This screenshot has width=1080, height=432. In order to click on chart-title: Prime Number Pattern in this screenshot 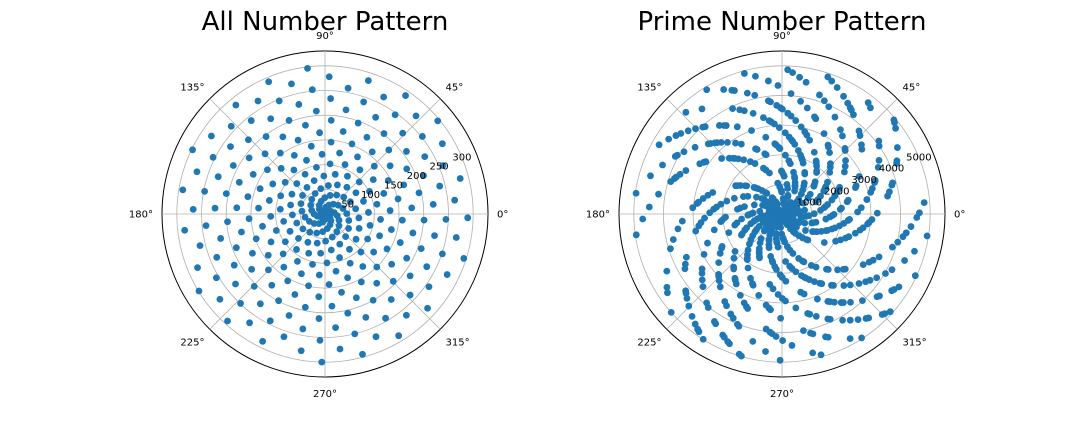, I will do `click(782, 22)`.